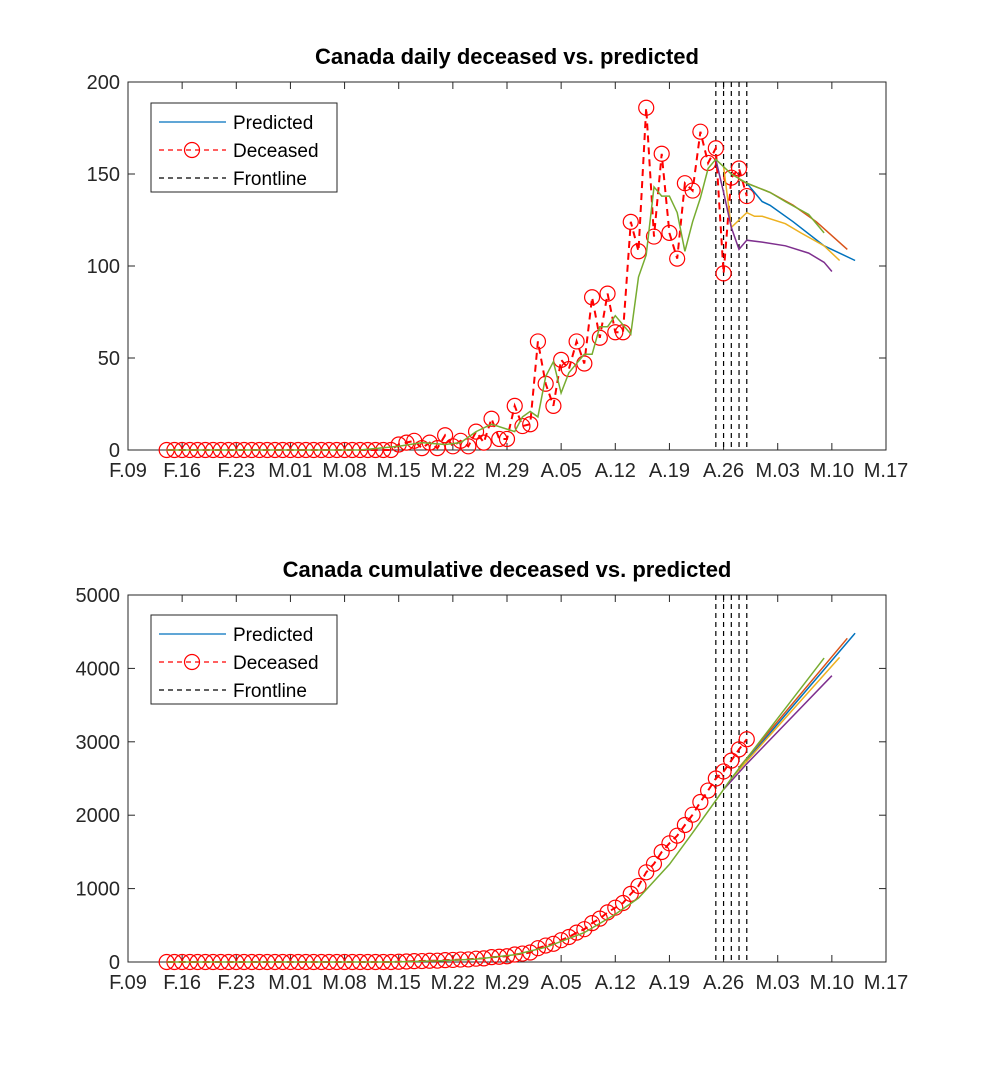 The image size is (983, 1080). What do you see at coordinates (103, 267) in the screenshot?
I see `y-tick-label: 100` at bounding box center [103, 267].